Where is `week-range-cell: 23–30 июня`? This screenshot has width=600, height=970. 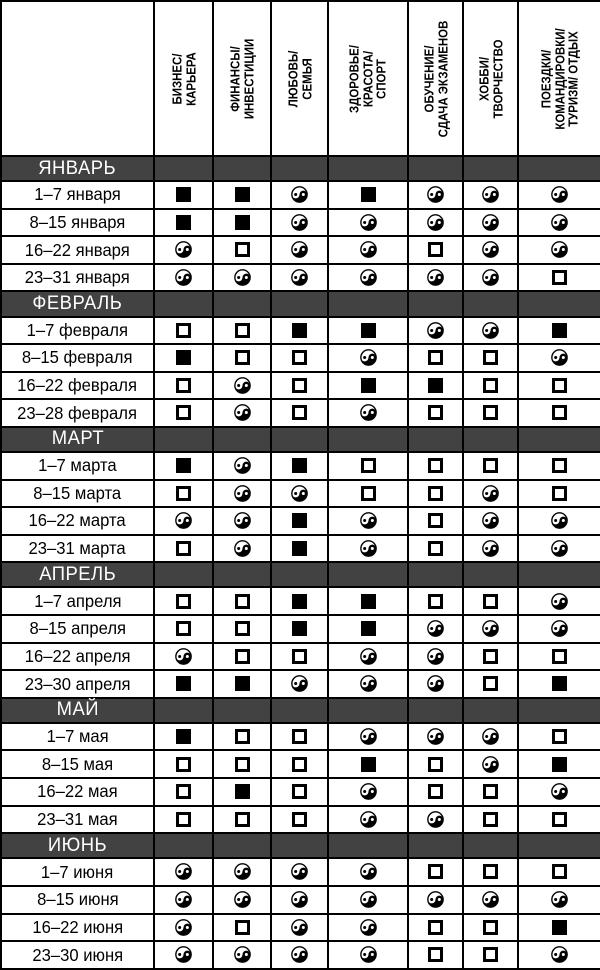 week-range-cell: 23–30 июня is located at coordinates (77, 955).